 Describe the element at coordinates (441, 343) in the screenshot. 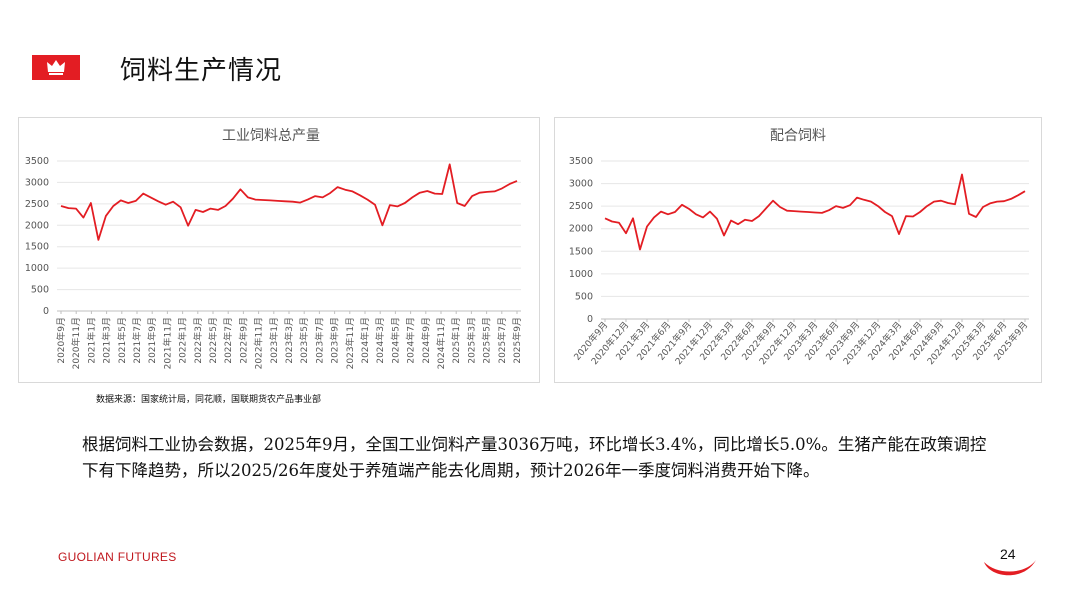

I see `x-tick-label: 2024年11月` at that location.